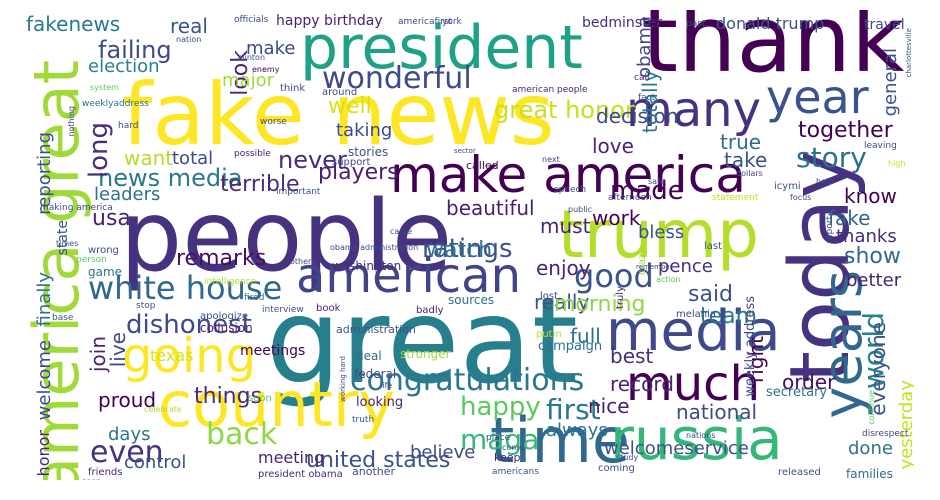  What do you see at coordinates (189, 325) in the screenshot?
I see `word-dishonest: dishonest` at bounding box center [189, 325].